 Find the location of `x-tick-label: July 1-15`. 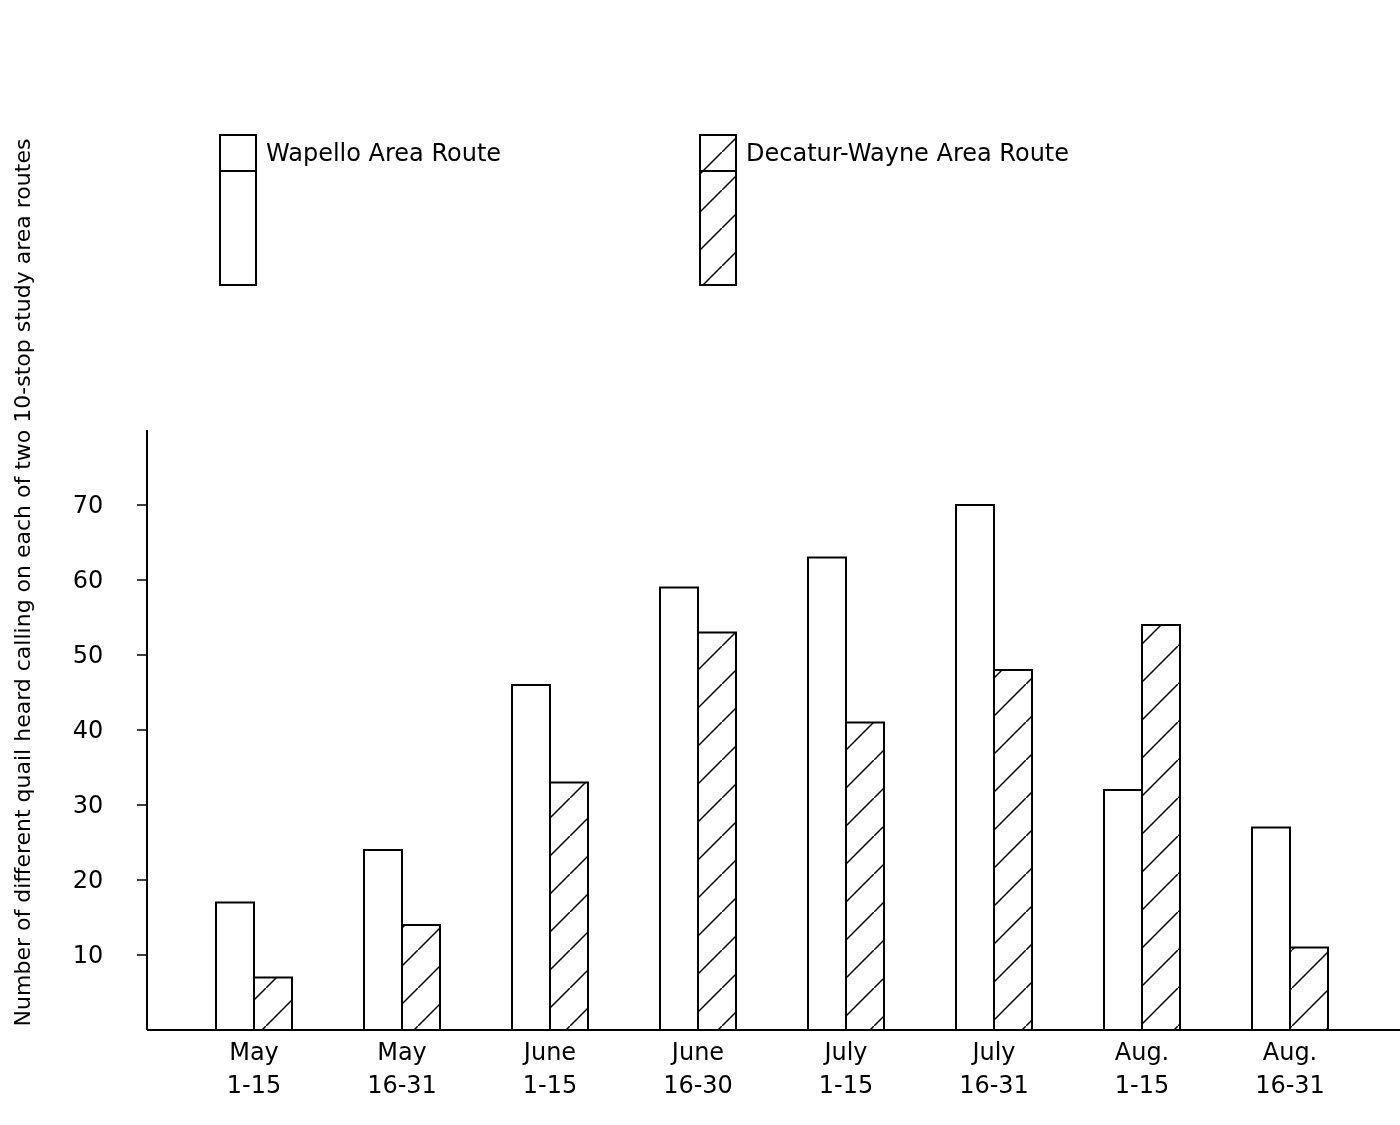

x-tick-label: July 1-15 is located at coordinates (846, 1068).